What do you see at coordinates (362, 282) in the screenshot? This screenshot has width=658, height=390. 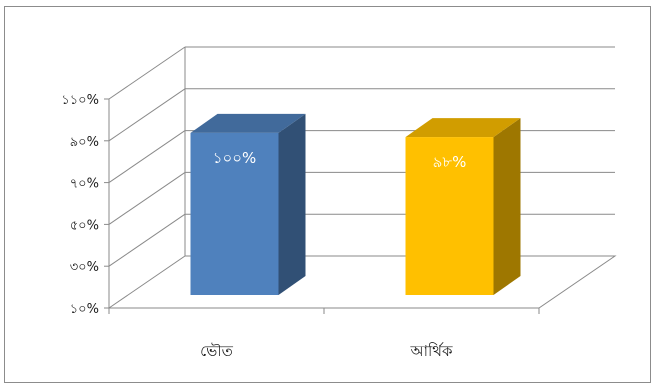 I see `chart-floor` at bounding box center [362, 282].